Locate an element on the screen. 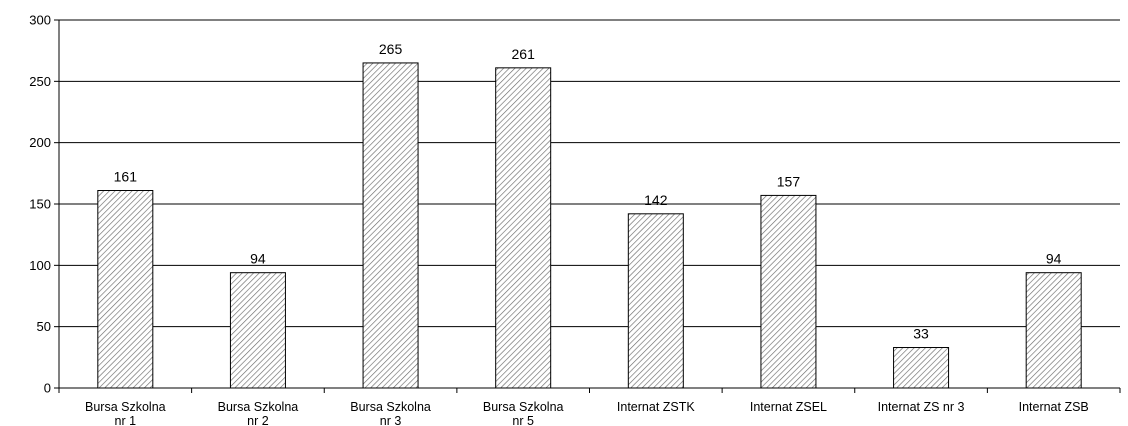  category-label: nr 1 is located at coordinates (126, 420).